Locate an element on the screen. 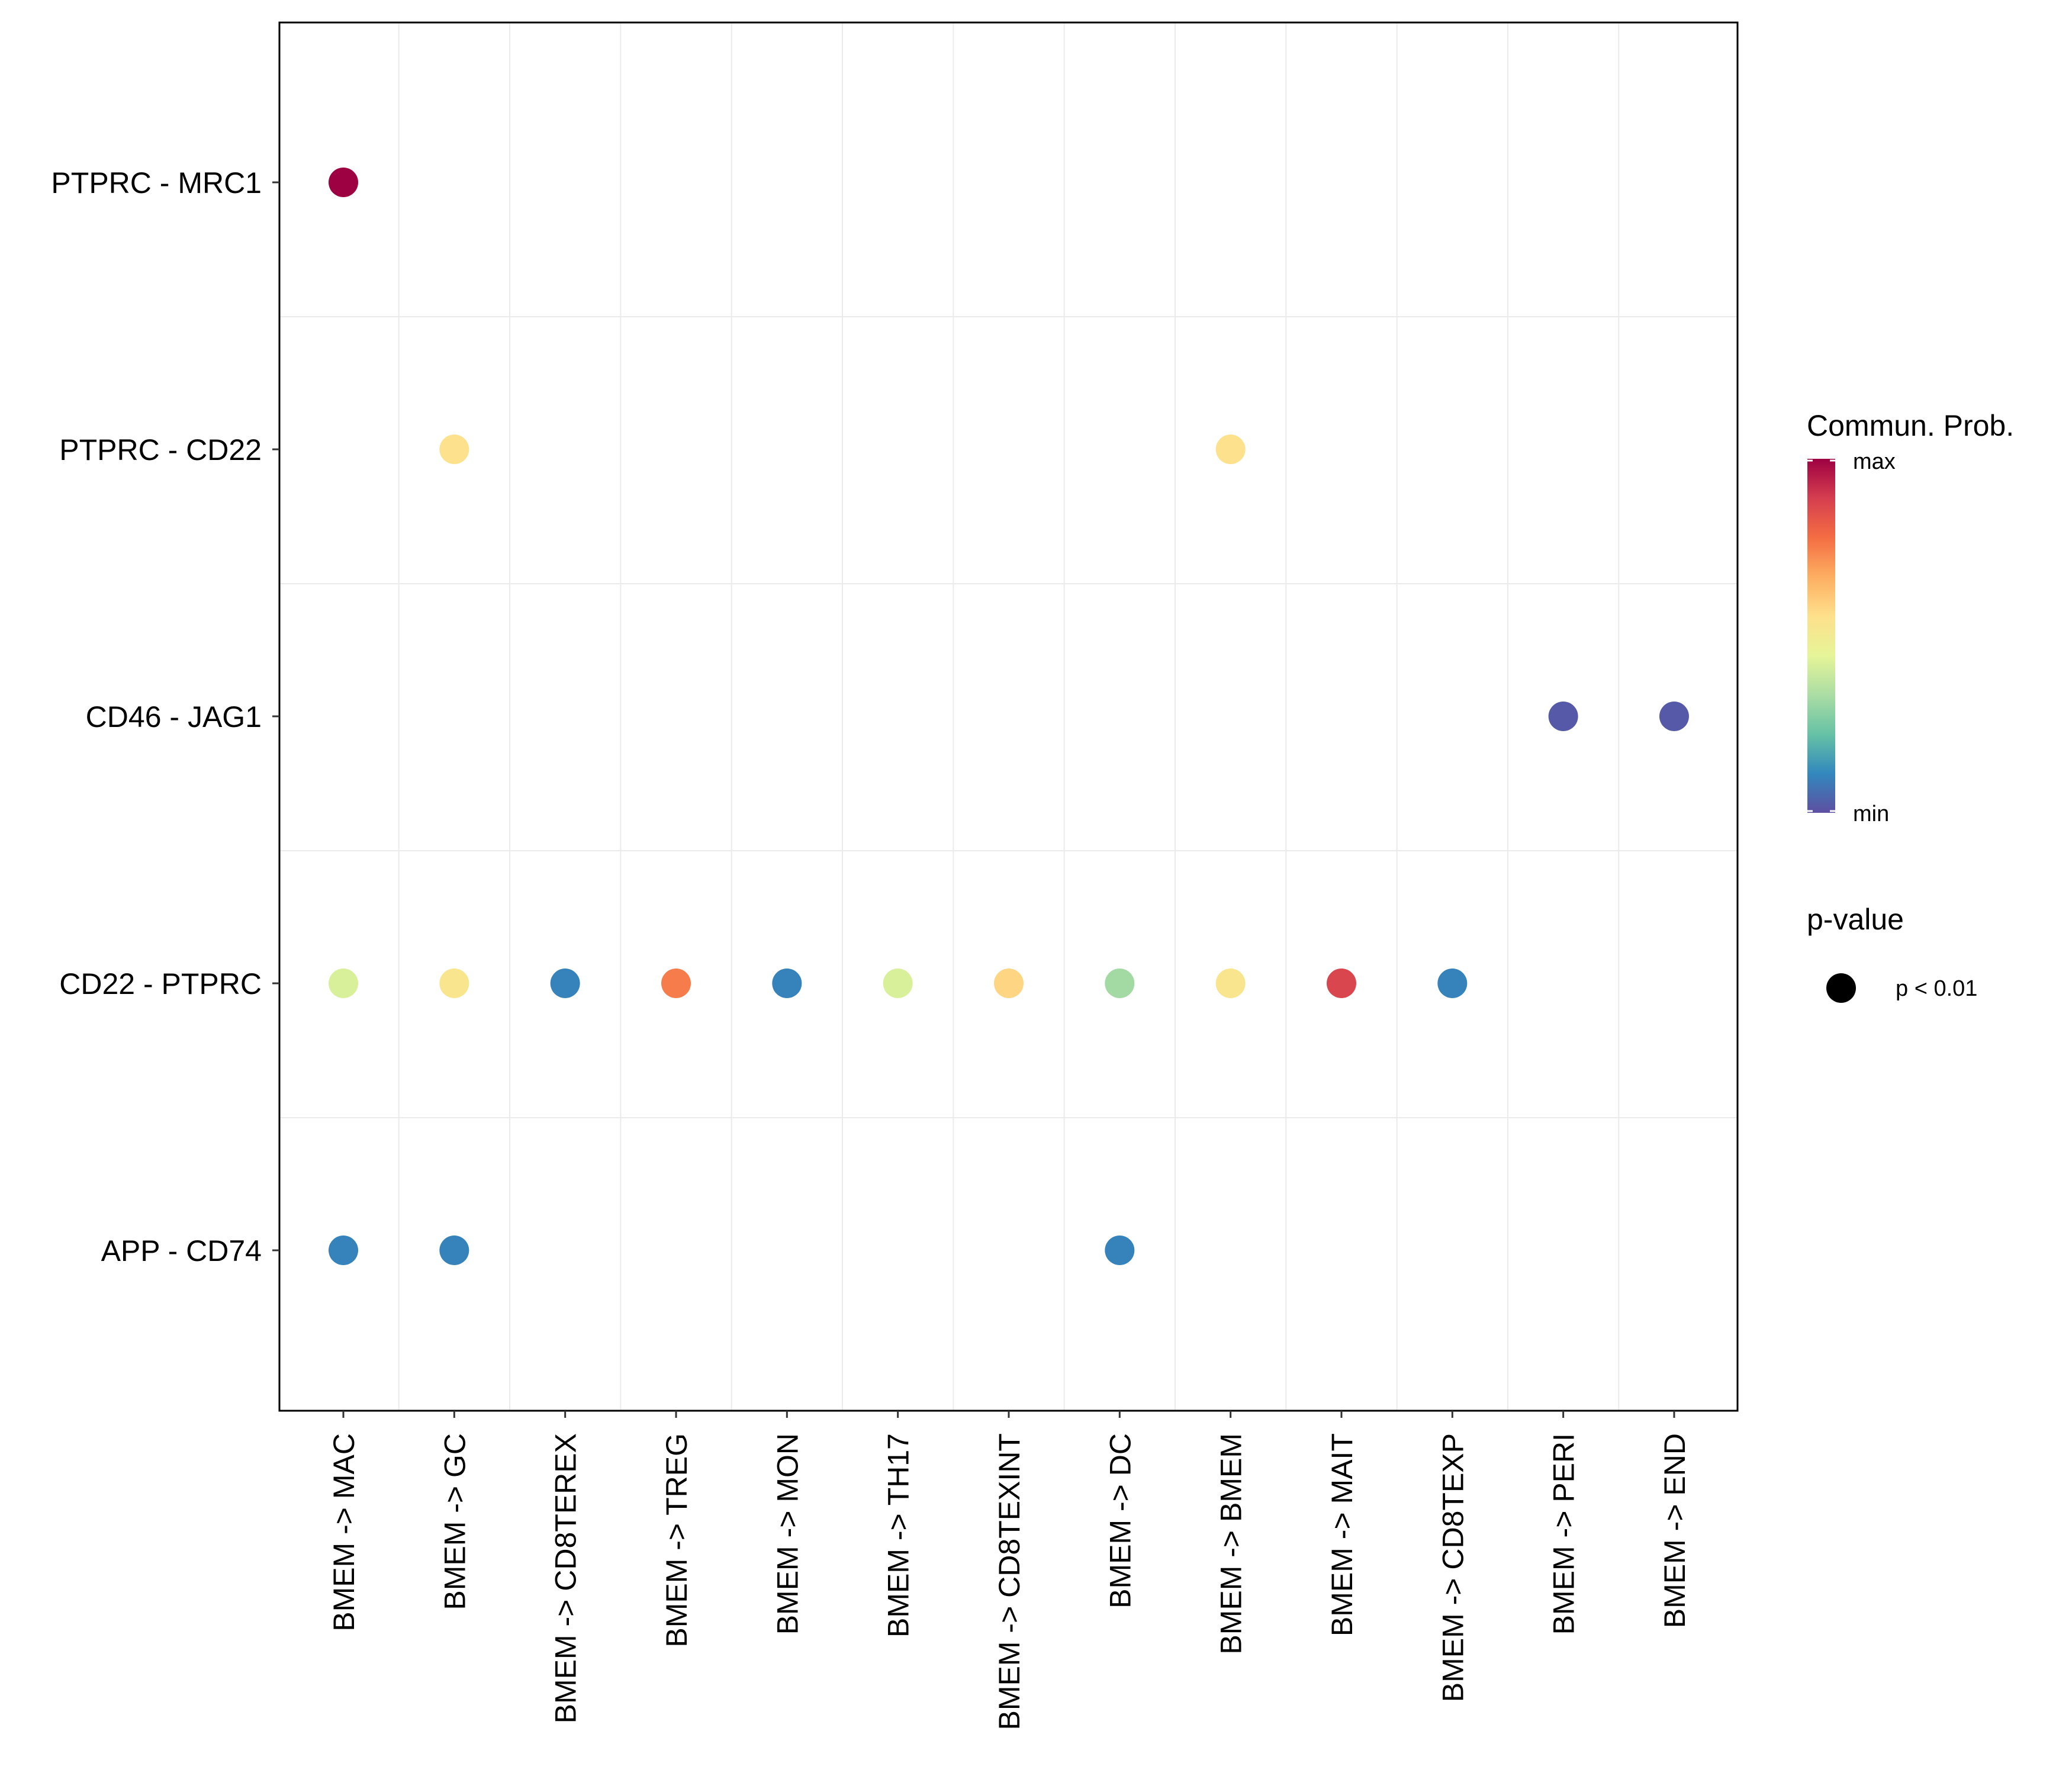 Image resolution: width=2072 pixels, height=1776 pixels. x-tick-label: BMEM -> CD8TEXINT is located at coordinates (1009, 1581).